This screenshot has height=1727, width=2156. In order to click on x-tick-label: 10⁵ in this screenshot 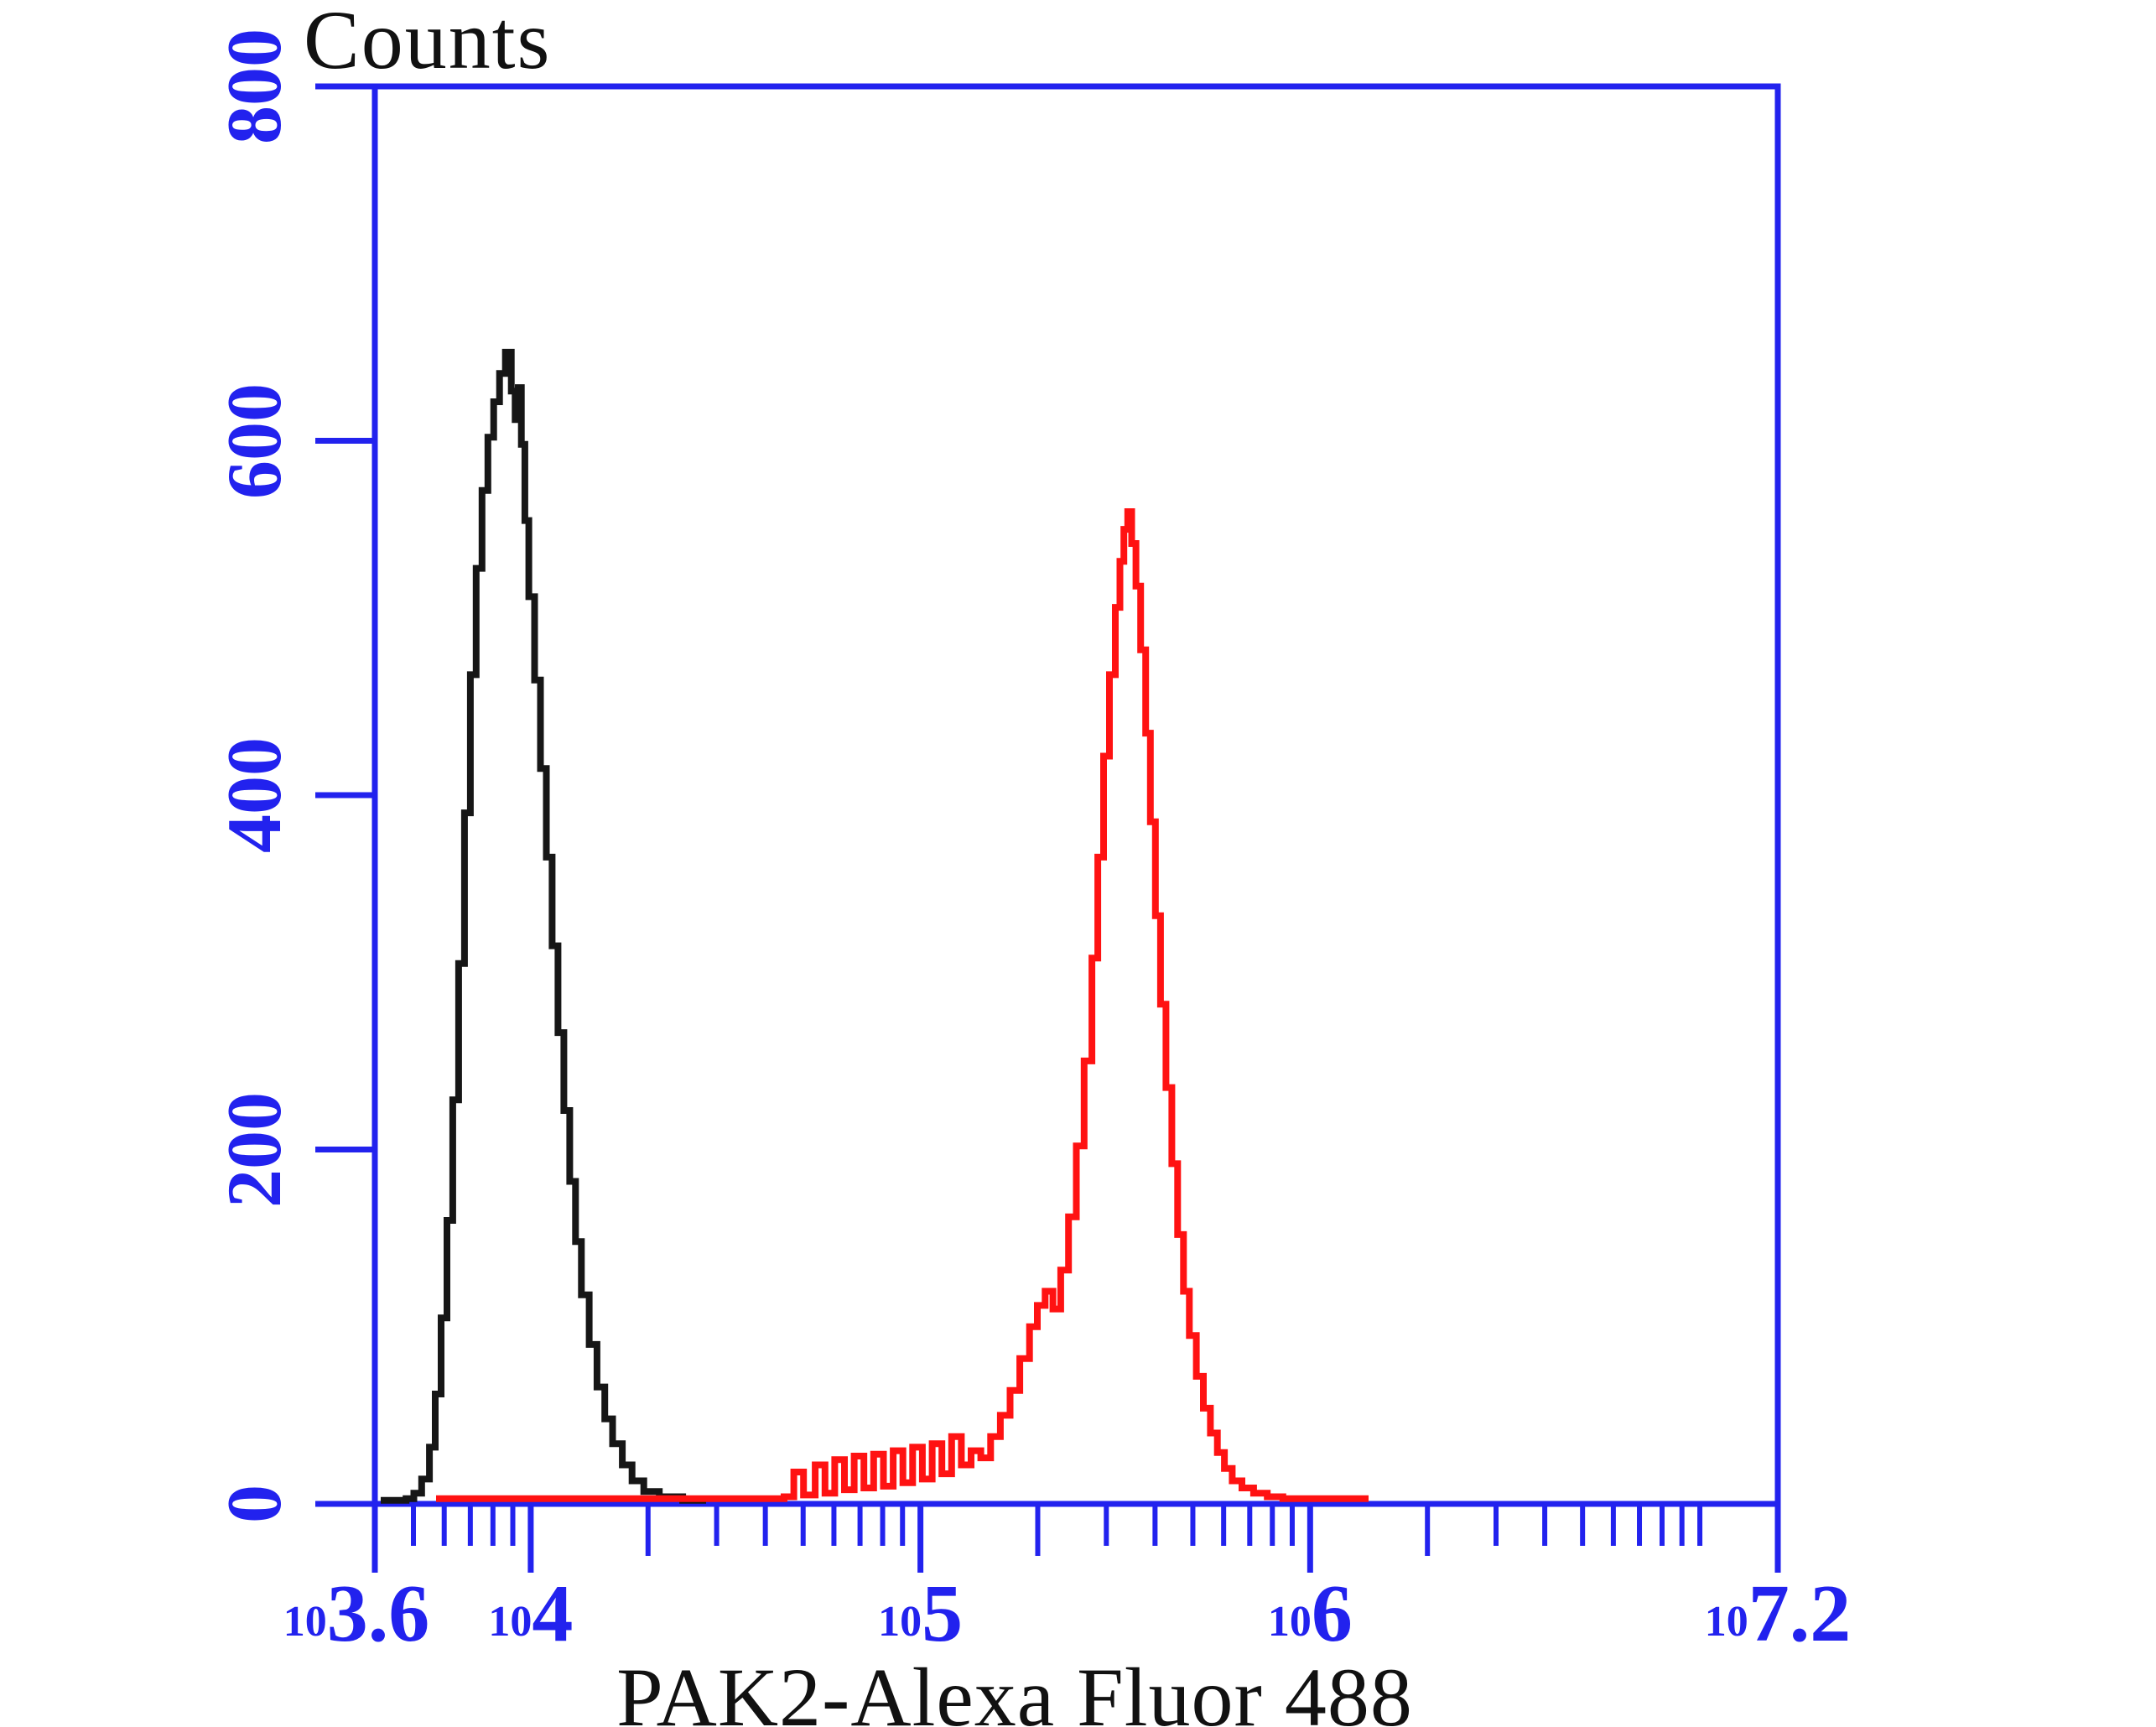, I will do `click(921, 1610)`.